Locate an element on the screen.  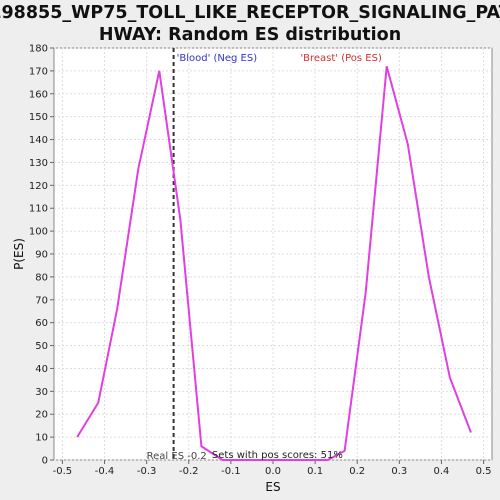
y-tick-label: 40 is located at coordinates (41, 369).